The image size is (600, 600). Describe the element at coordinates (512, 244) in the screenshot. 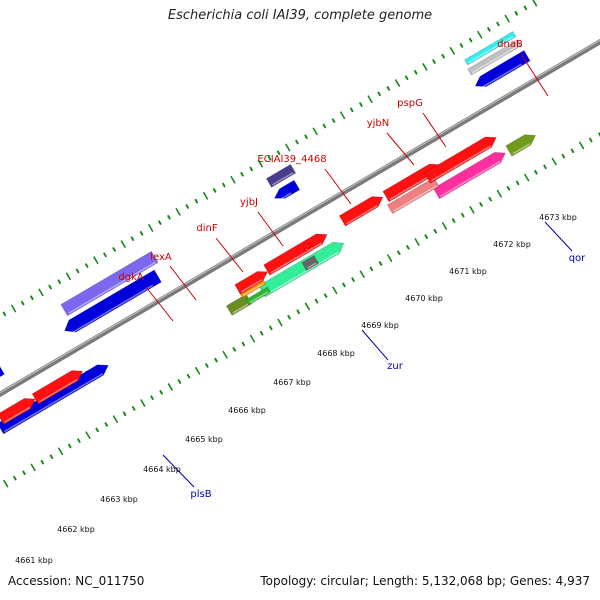

I see `kbp-label: 4672 kbp` at that location.